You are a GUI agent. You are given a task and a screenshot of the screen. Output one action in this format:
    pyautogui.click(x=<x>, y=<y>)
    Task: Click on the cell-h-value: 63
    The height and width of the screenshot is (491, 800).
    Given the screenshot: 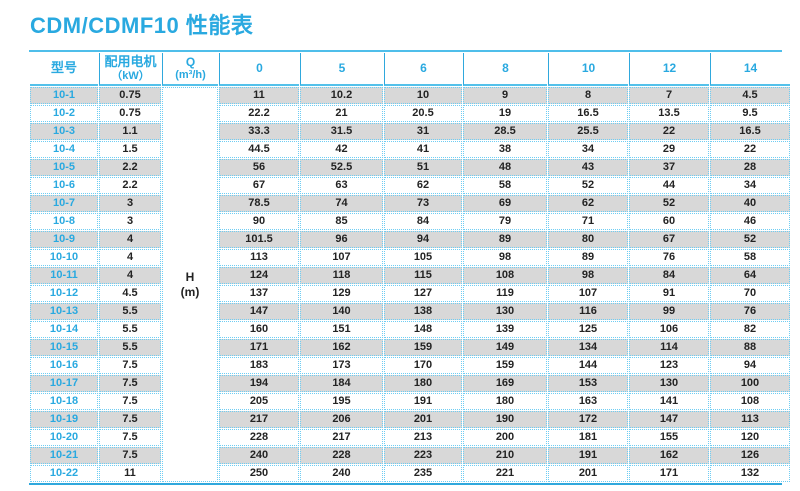 What is the action you would take?
    pyautogui.click(x=341, y=185)
    